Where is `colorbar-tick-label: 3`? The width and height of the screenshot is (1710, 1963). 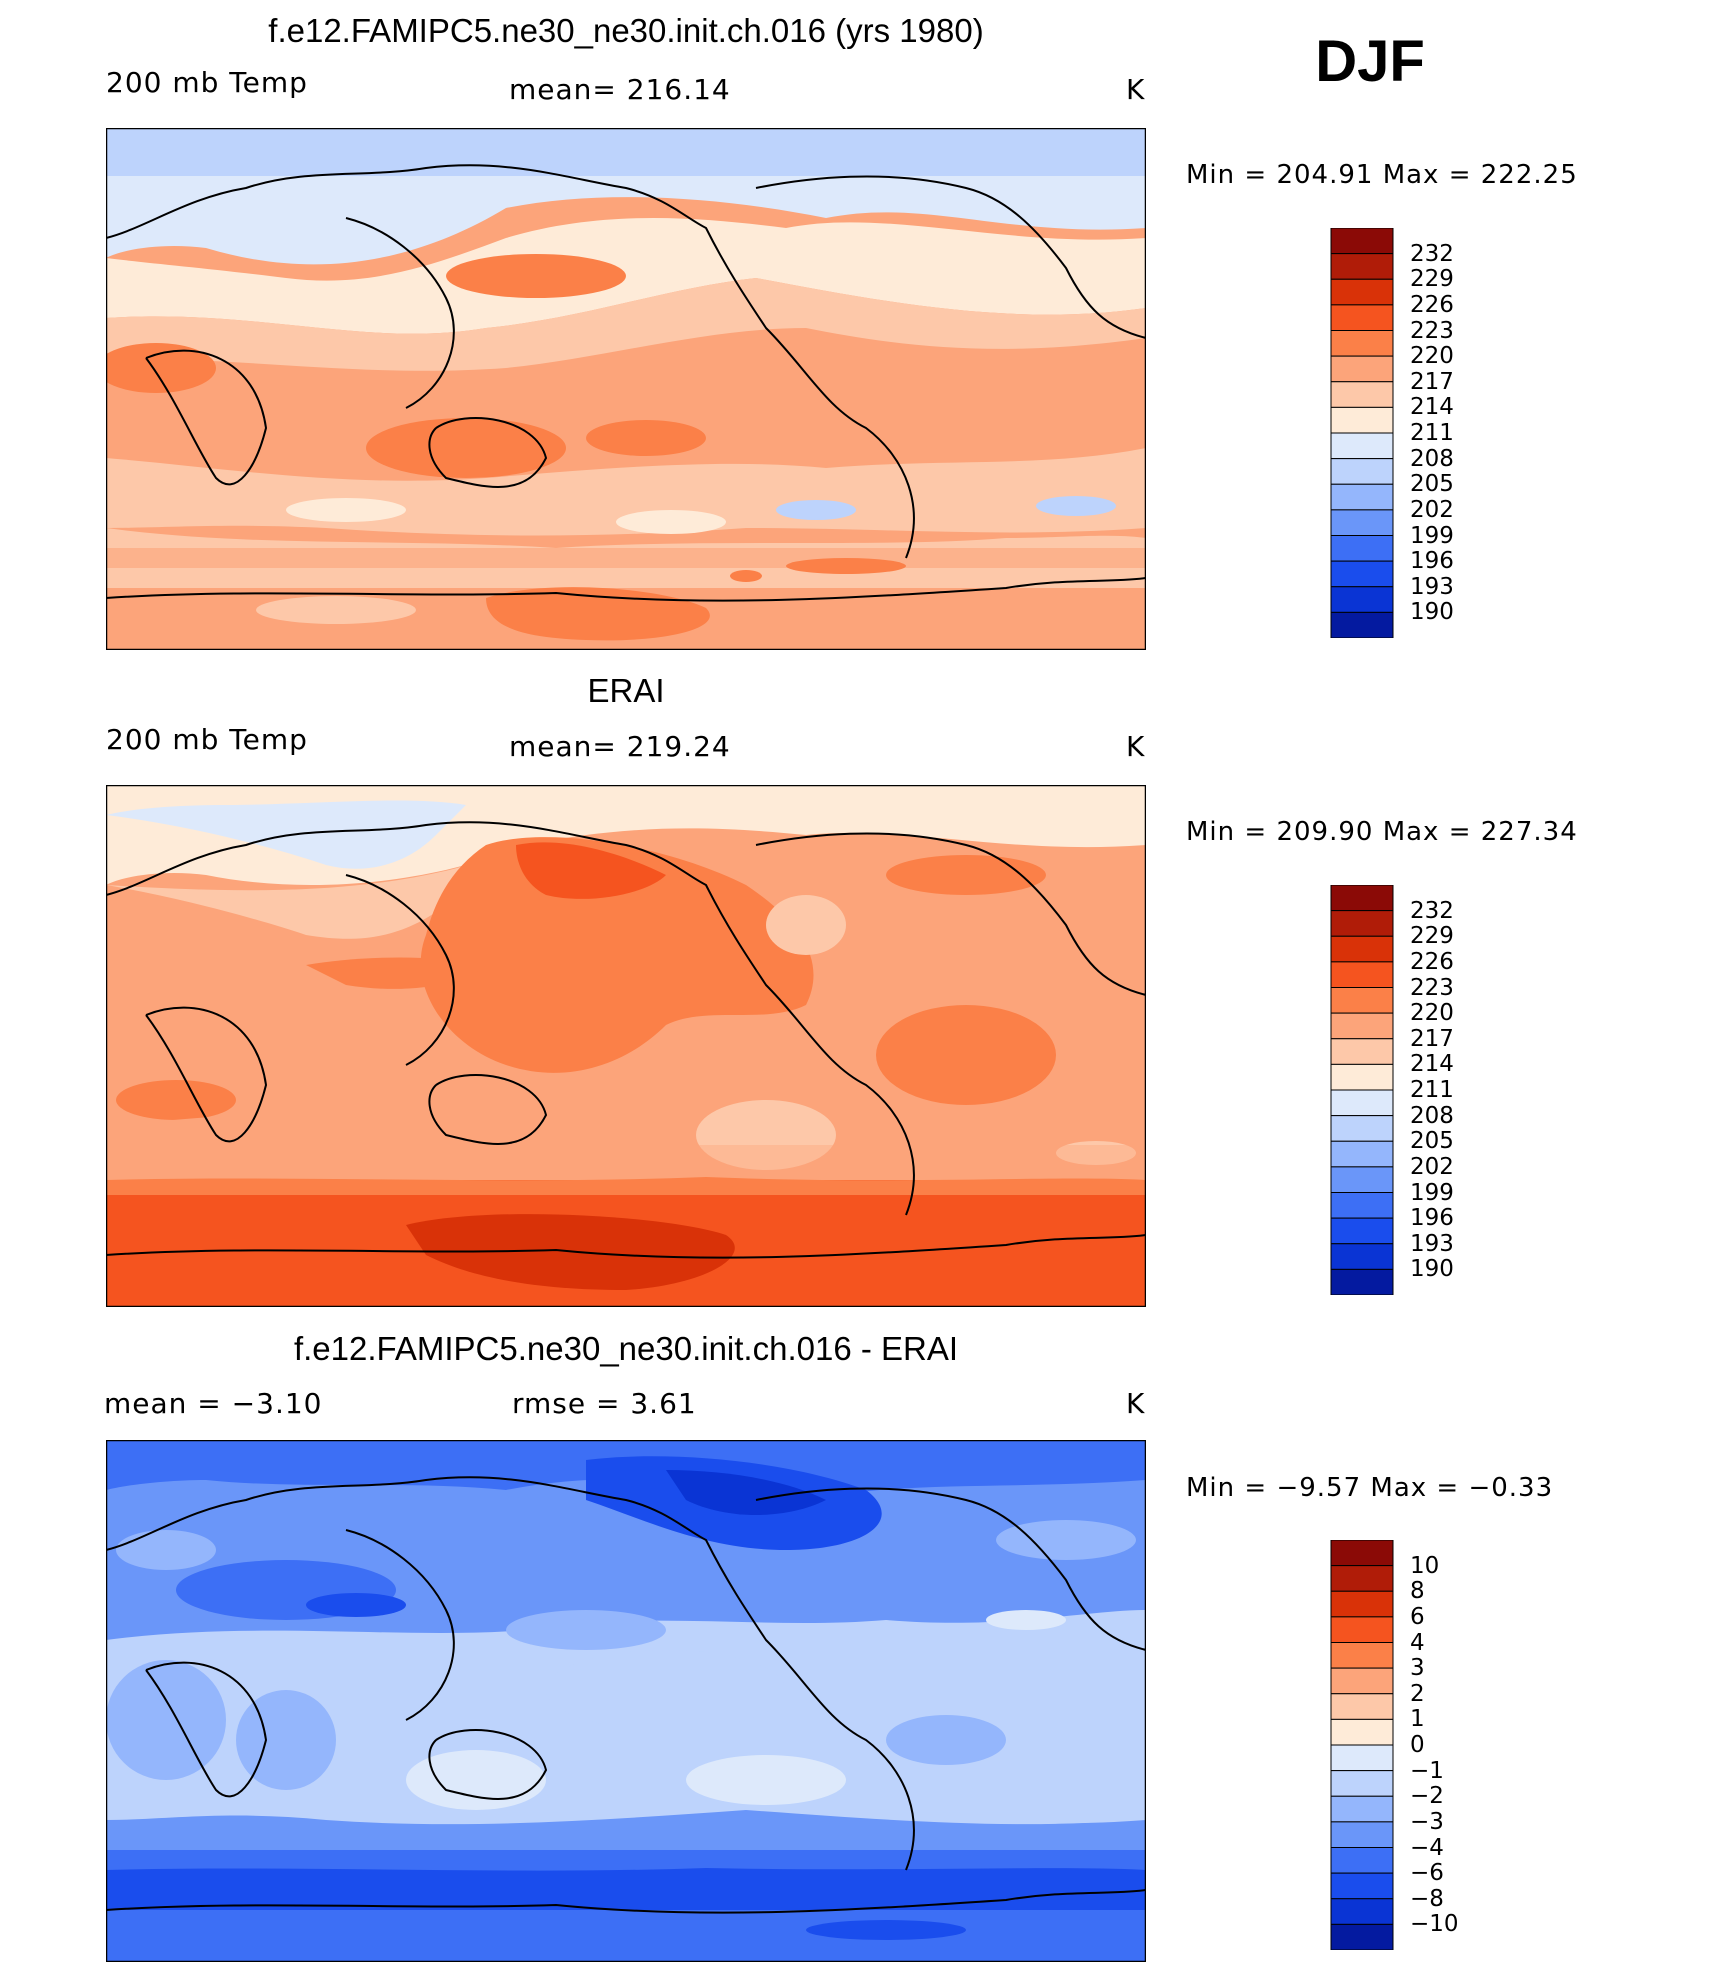 colorbar-tick-label: 3 is located at coordinates (1417, 1668).